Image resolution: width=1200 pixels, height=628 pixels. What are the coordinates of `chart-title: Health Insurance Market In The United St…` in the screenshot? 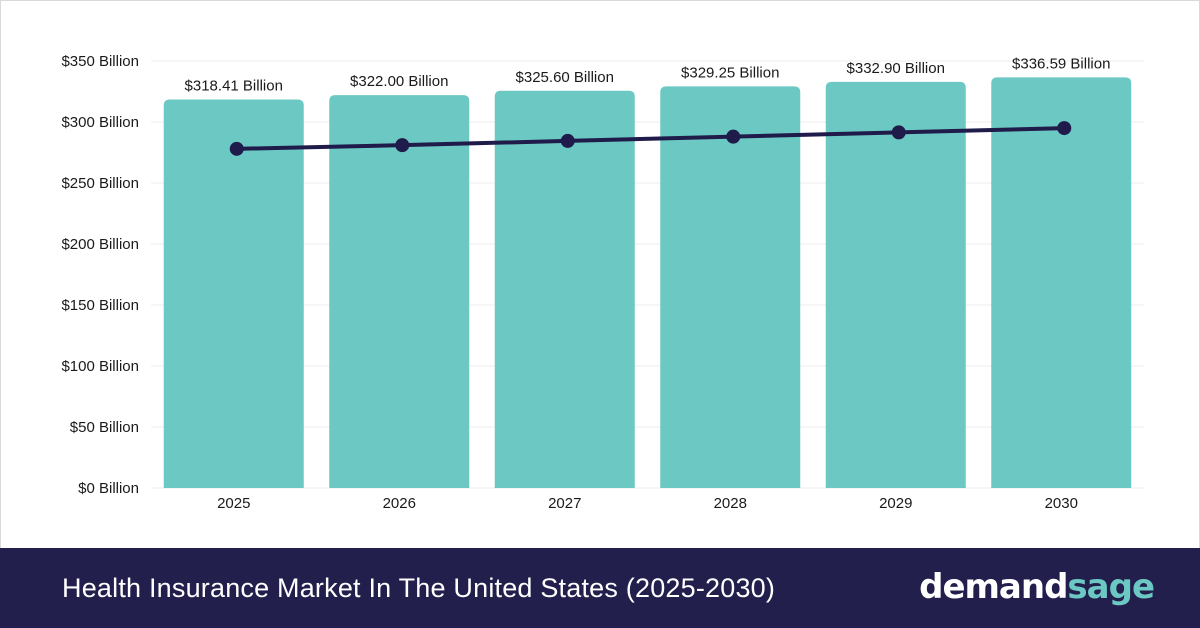 It's located at (419, 588).